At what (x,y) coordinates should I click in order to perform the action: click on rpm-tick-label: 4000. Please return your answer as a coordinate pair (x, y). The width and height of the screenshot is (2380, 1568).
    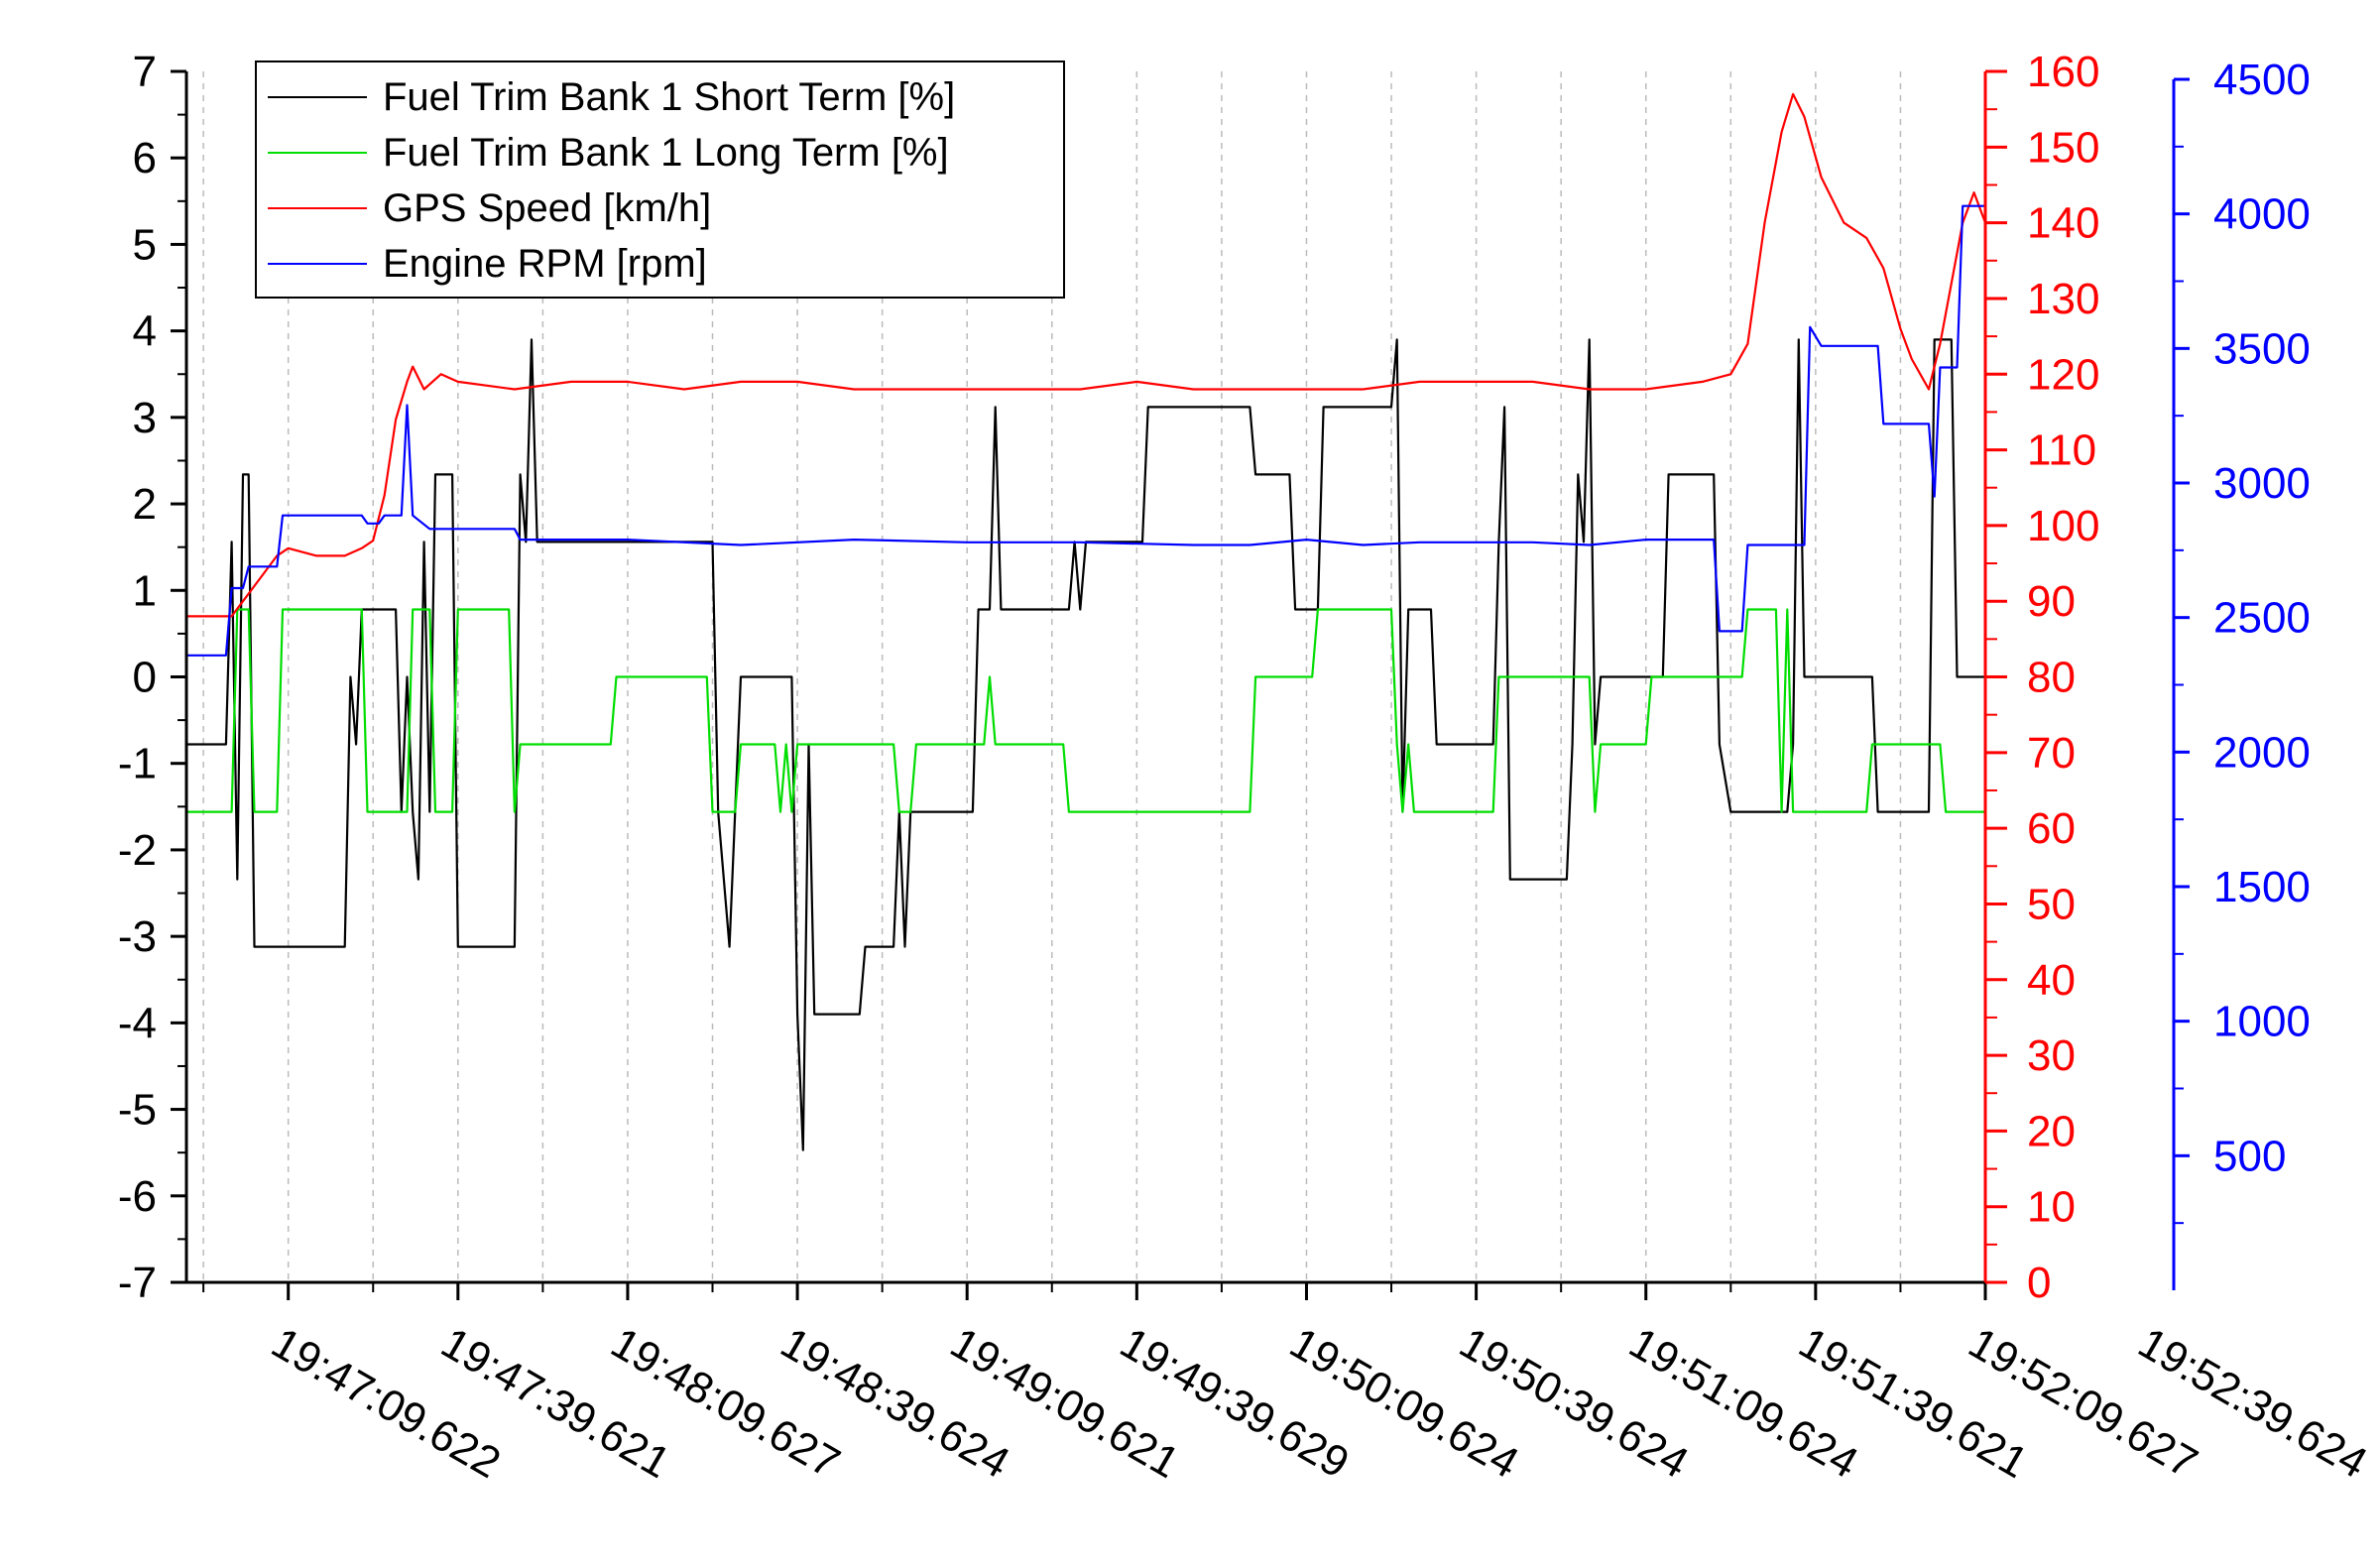
    Looking at the image, I should click on (2262, 214).